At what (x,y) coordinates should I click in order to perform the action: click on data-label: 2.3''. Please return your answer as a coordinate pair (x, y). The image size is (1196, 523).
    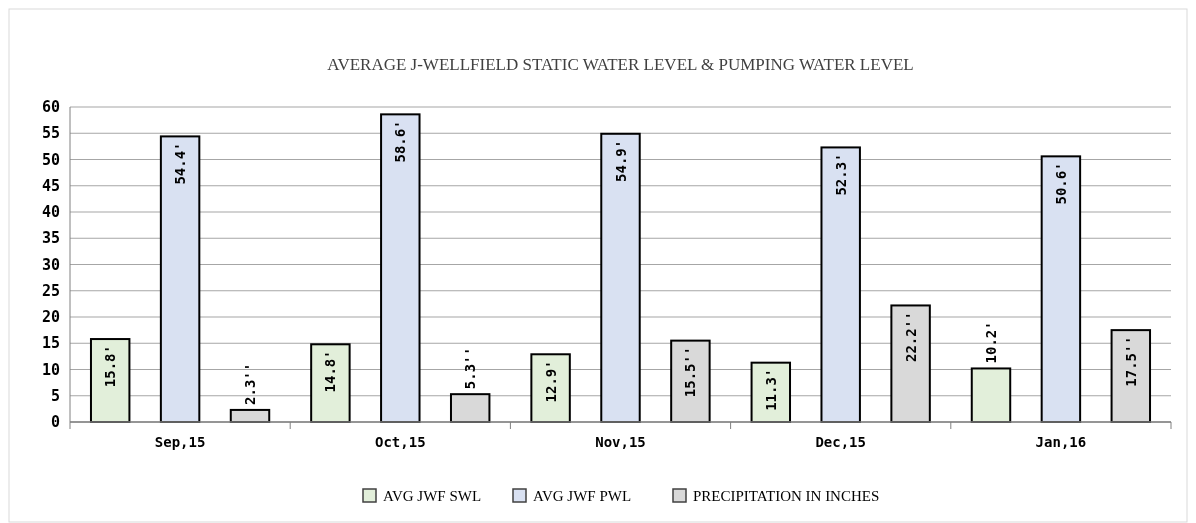
    Looking at the image, I should click on (250, 383).